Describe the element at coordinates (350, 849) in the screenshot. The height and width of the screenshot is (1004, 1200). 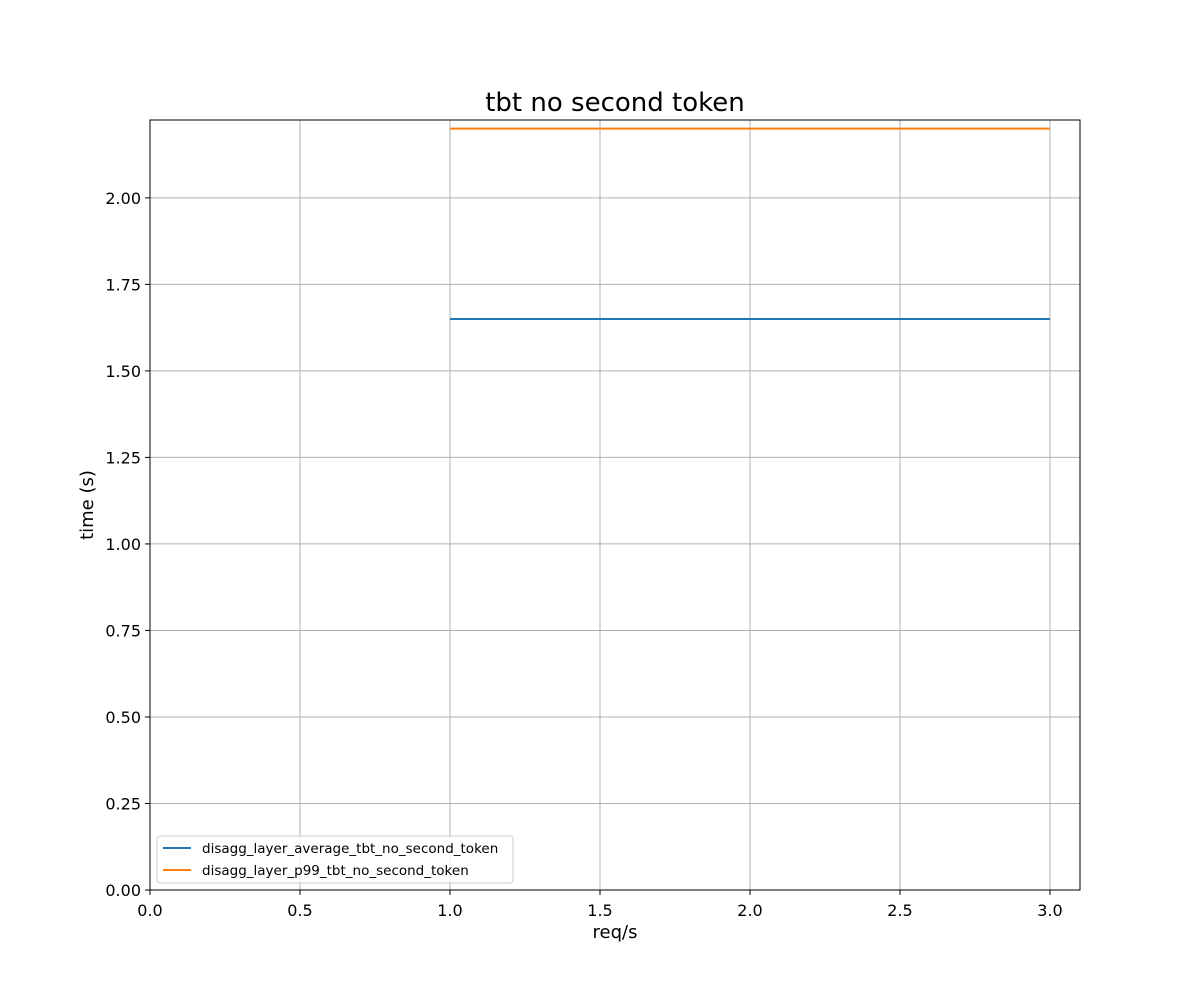
I see `legend-entry-label: disagg_layer_average_tbt_no_second_token` at that location.